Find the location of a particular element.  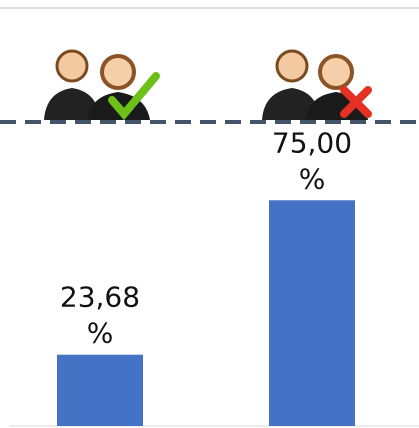

value-label: 23,68% is located at coordinates (100, 315).